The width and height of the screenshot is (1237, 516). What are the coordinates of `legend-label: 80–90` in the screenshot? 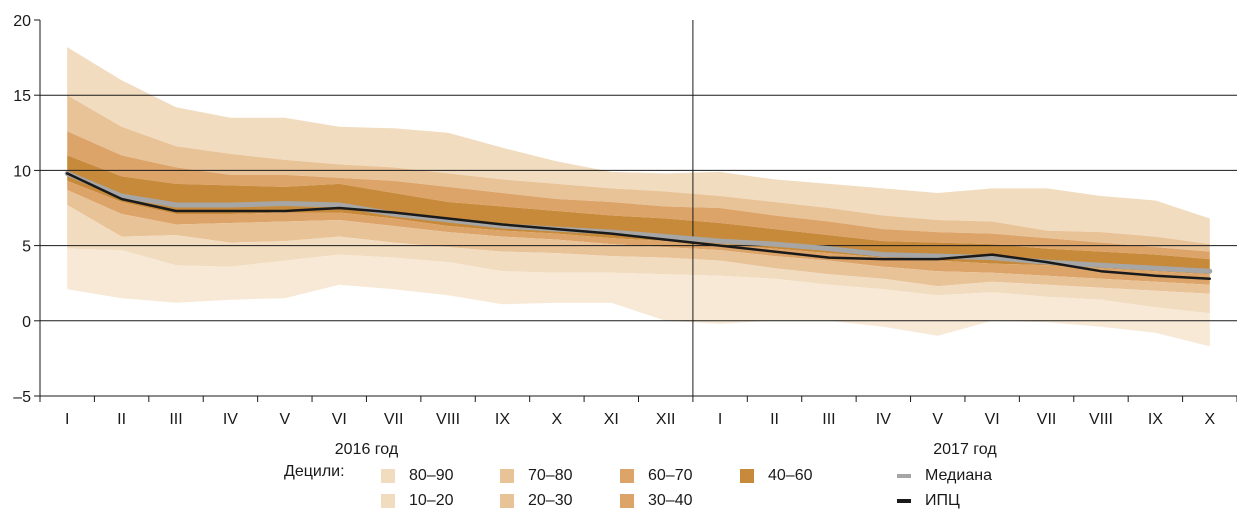 It's located at (431, 475).